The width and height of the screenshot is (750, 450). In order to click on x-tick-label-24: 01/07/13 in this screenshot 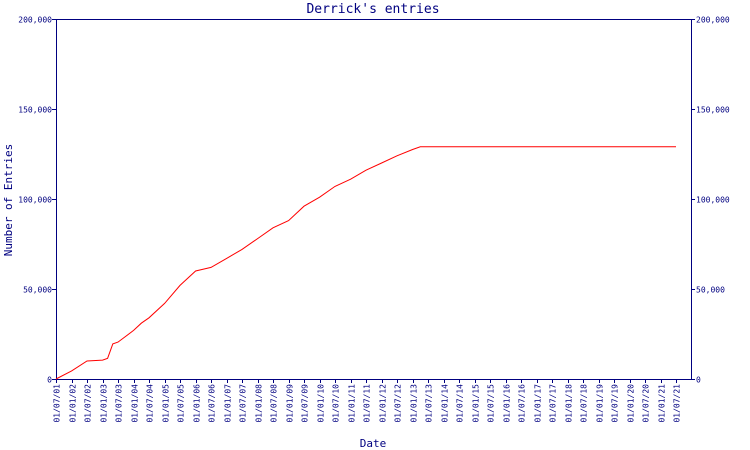, I will do `click(429, 403)`.